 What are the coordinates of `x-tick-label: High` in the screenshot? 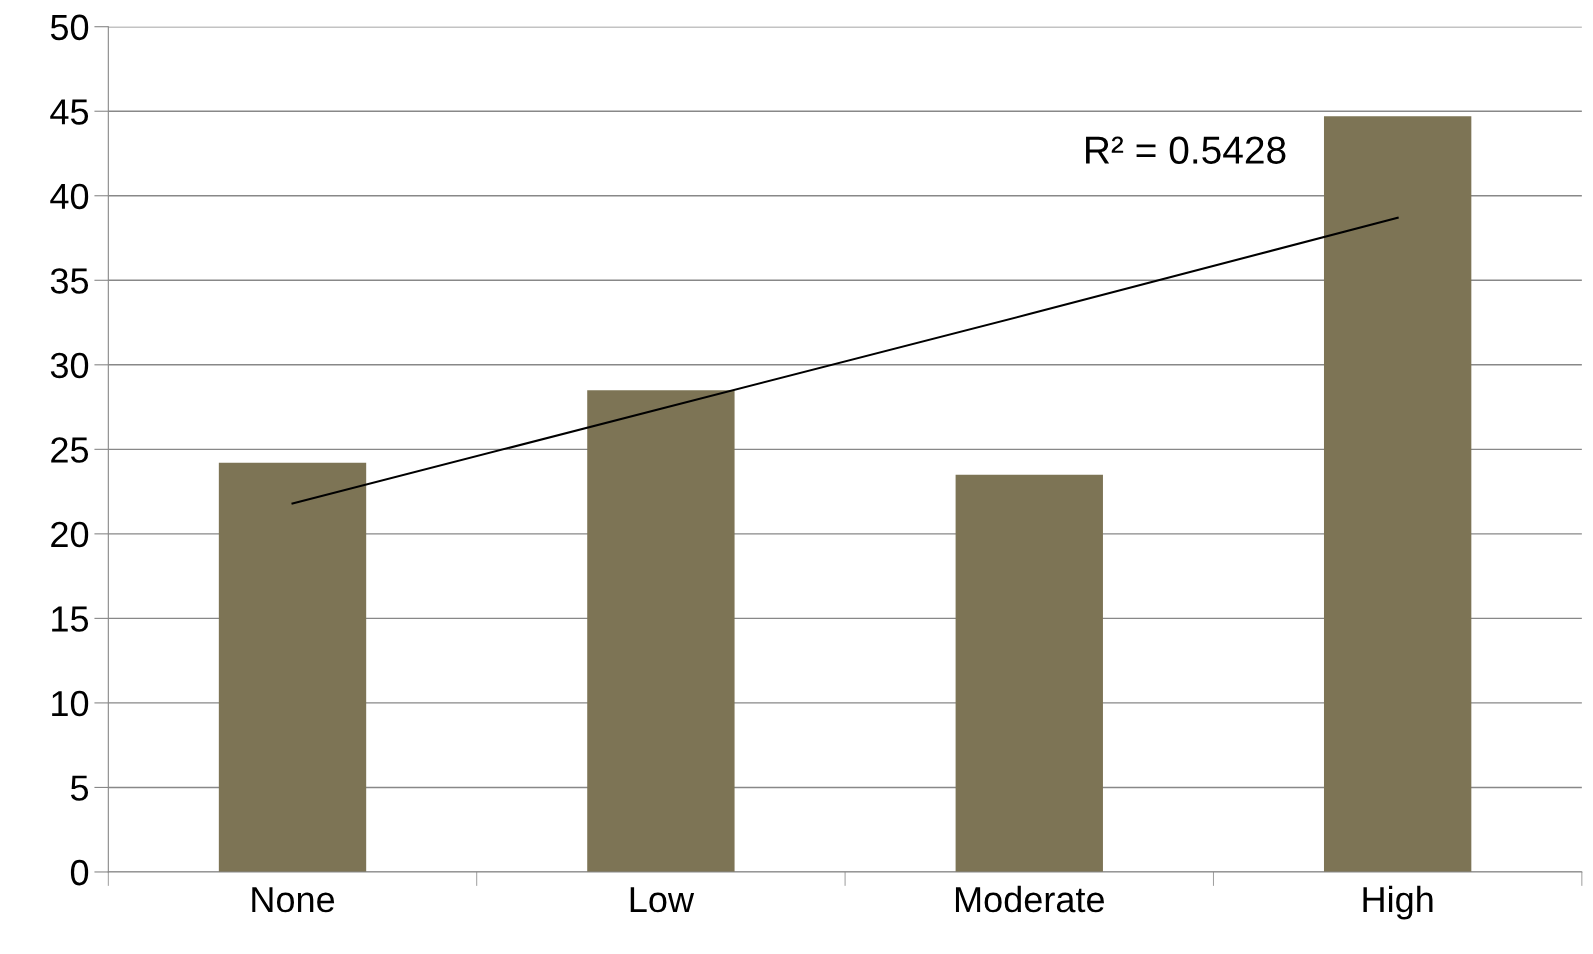 It's located at (1398, 902).